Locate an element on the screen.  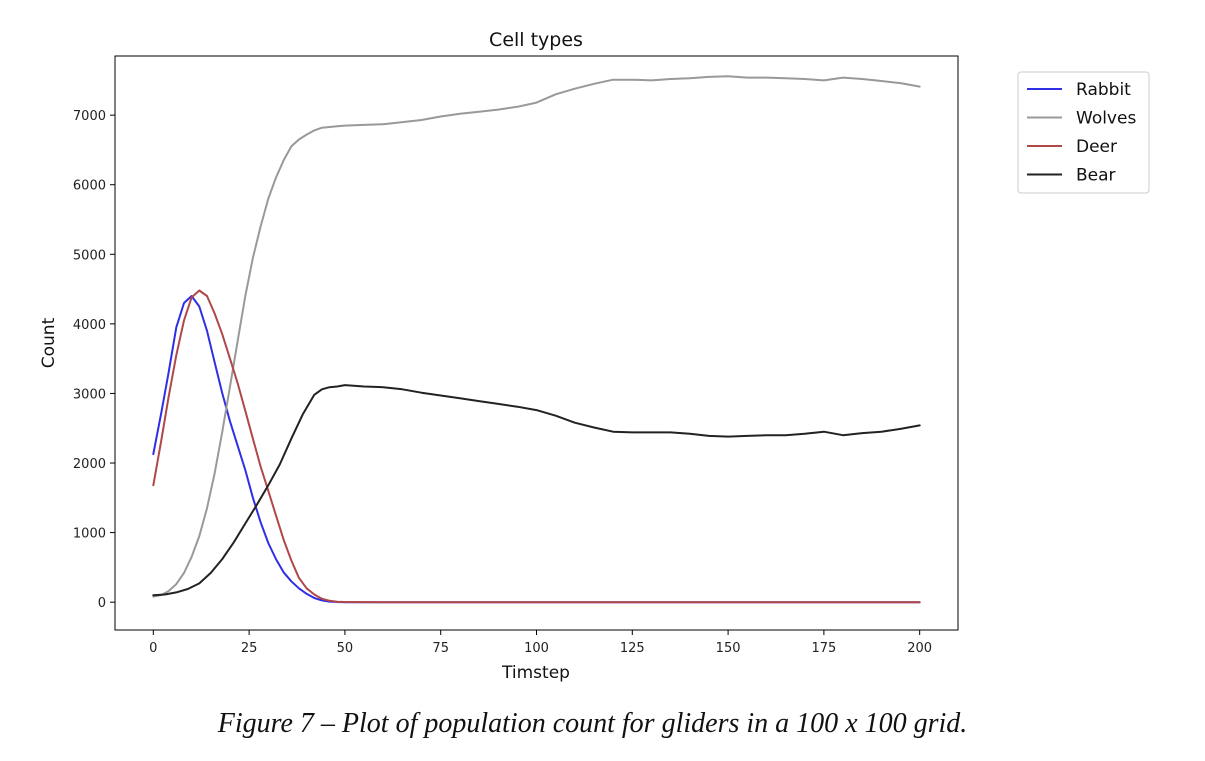
y-tick-label: 1000 is located at coordinates (89, 534).